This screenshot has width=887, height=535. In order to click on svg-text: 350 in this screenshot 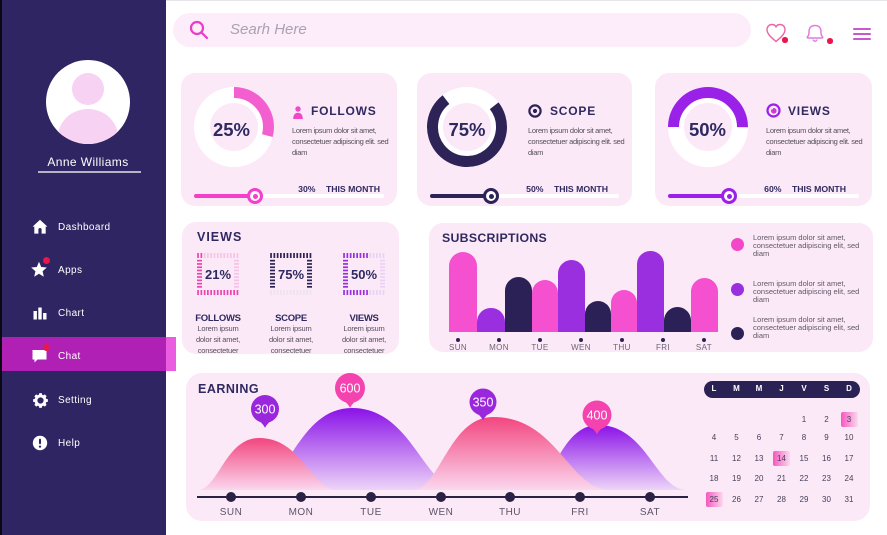, I will do `click(483, 402)`.